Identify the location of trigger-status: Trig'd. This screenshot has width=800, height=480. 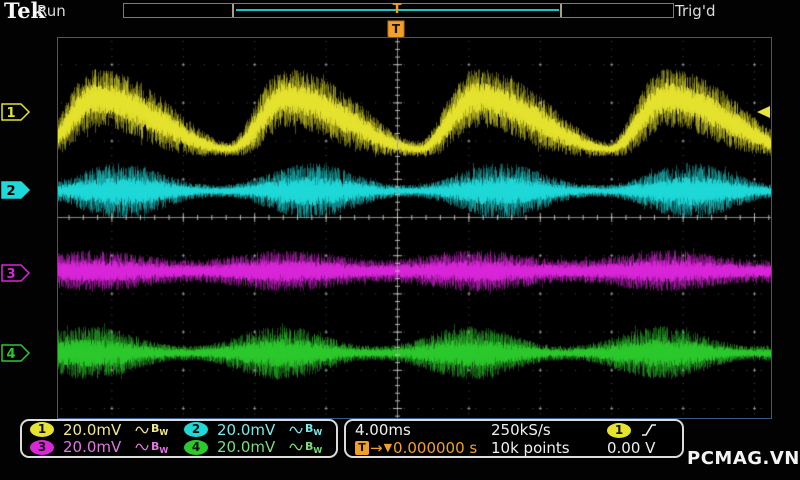
(695, 11).